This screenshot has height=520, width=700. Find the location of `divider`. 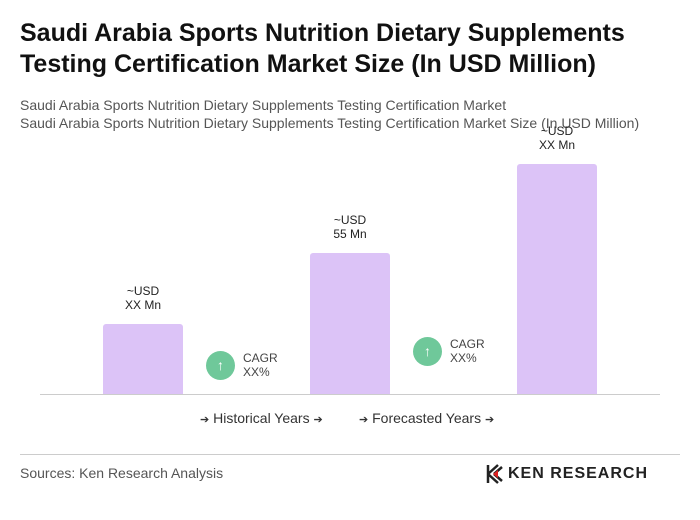

divider is located at coordinates (350, 454).